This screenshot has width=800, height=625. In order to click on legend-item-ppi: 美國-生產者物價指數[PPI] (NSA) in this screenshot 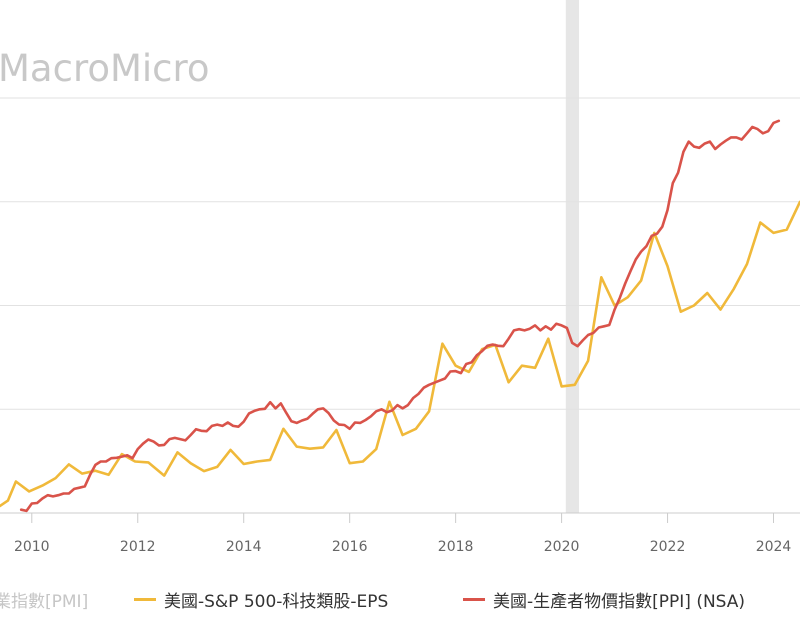, I will do `click(604, 599)`.